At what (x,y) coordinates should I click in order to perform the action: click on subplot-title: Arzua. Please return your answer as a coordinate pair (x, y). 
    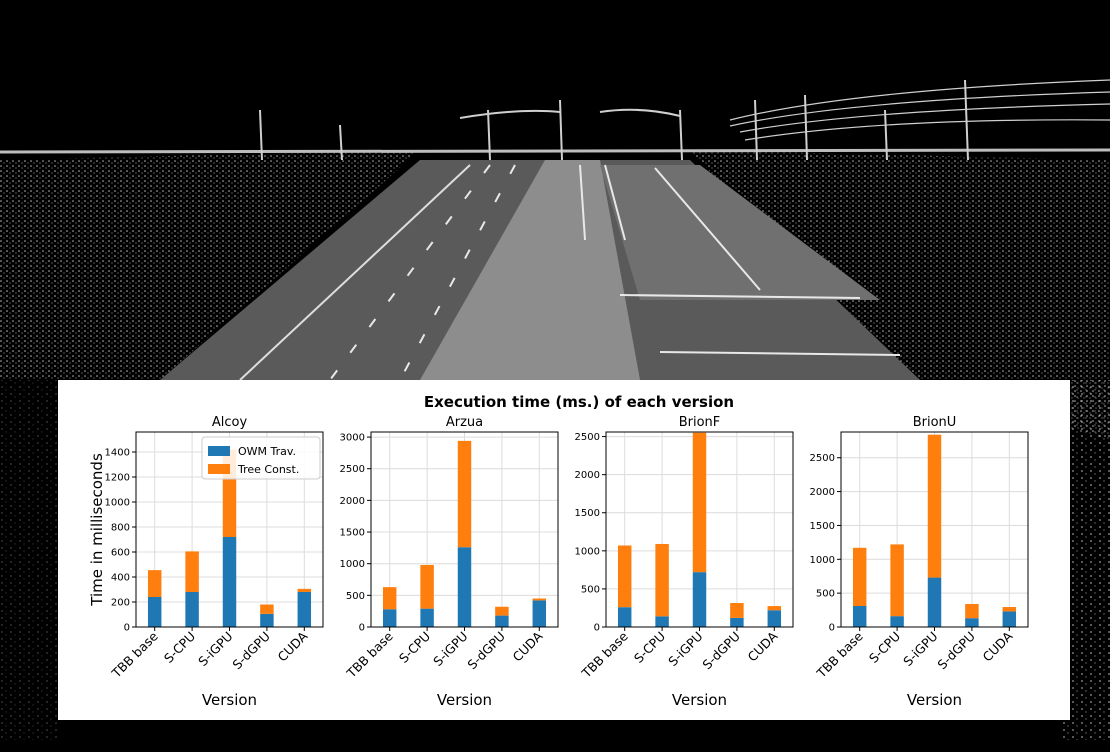
    Looking at the image, I should click on (464, 422).